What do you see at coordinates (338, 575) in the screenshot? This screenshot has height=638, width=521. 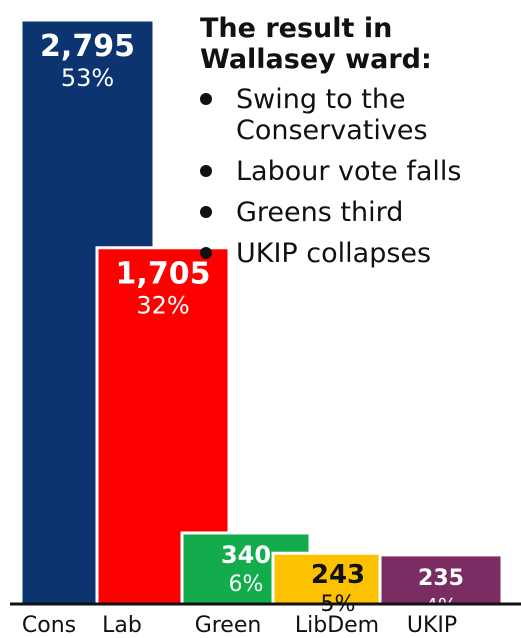 I see `value-label-libdem: 243` at bounding box center [338, 575].